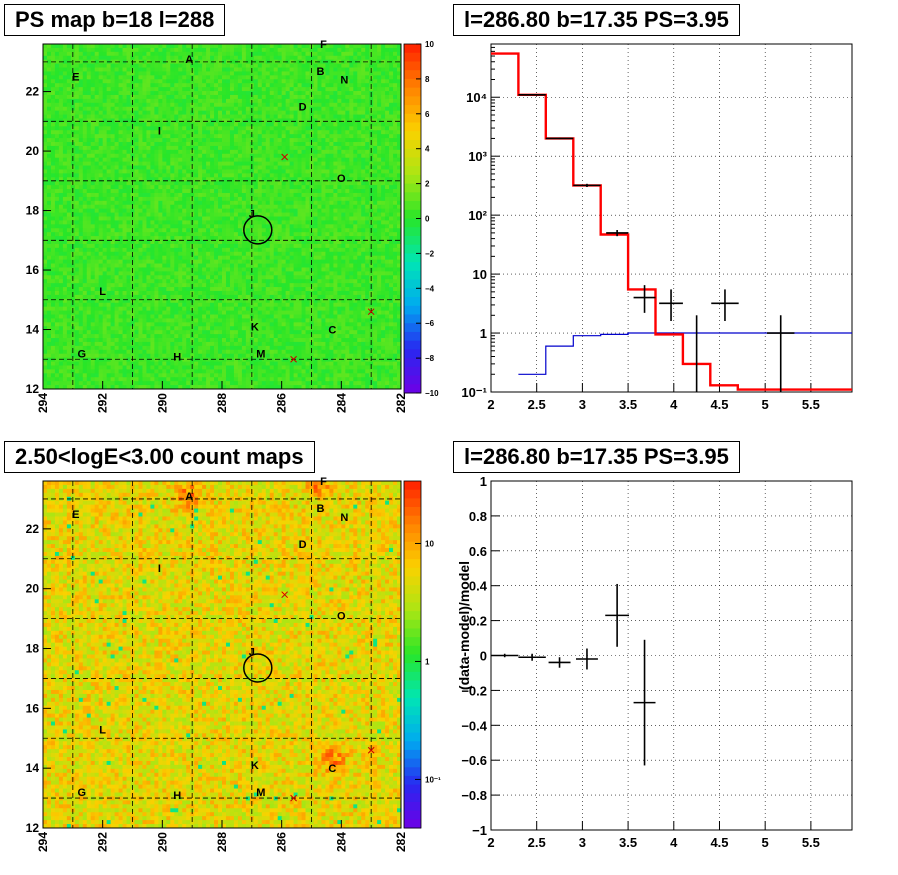  Describe the element at coordinates (427, 219) in the screenshot. I see `colorbar-tick-label: 0` at that location.